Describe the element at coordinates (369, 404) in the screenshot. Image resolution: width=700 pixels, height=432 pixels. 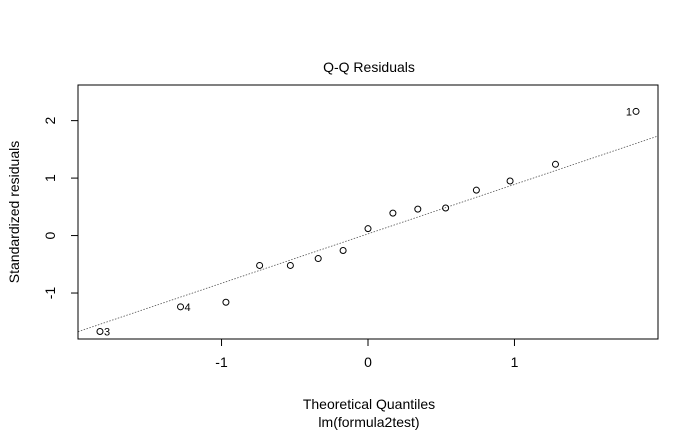
I see `x-axis-title: Theoretical Quantiles` at that location.